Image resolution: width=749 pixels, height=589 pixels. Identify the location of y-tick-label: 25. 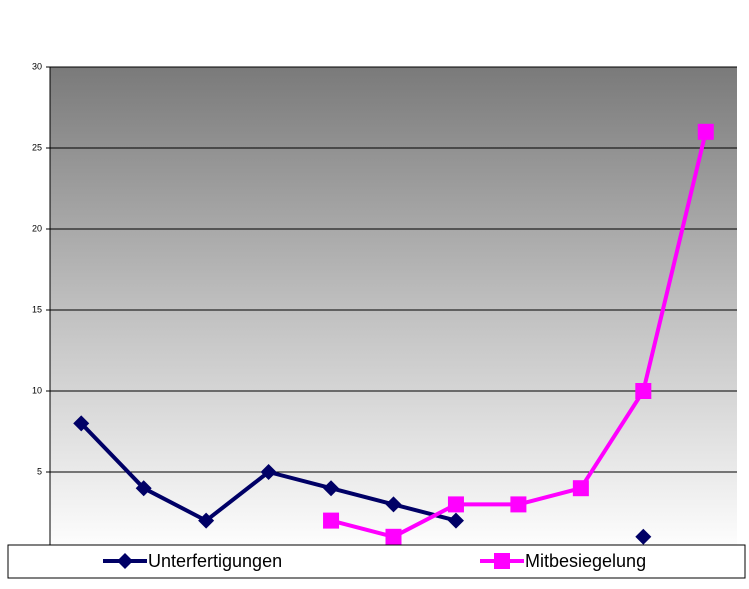
(37, 147).